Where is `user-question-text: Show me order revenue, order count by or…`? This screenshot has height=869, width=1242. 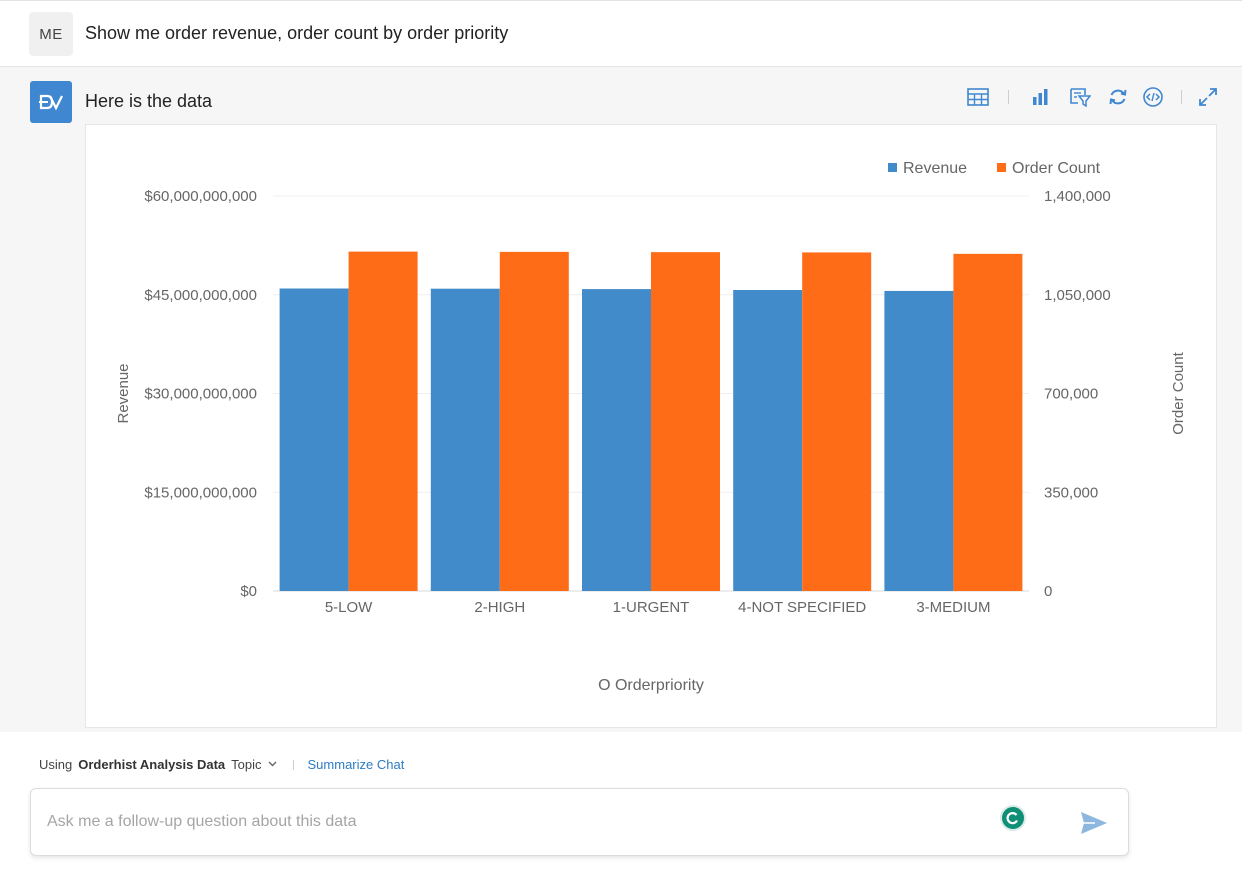 user-question-text: Show me order revenue, order count by or… is located at coordinates (297, 33).